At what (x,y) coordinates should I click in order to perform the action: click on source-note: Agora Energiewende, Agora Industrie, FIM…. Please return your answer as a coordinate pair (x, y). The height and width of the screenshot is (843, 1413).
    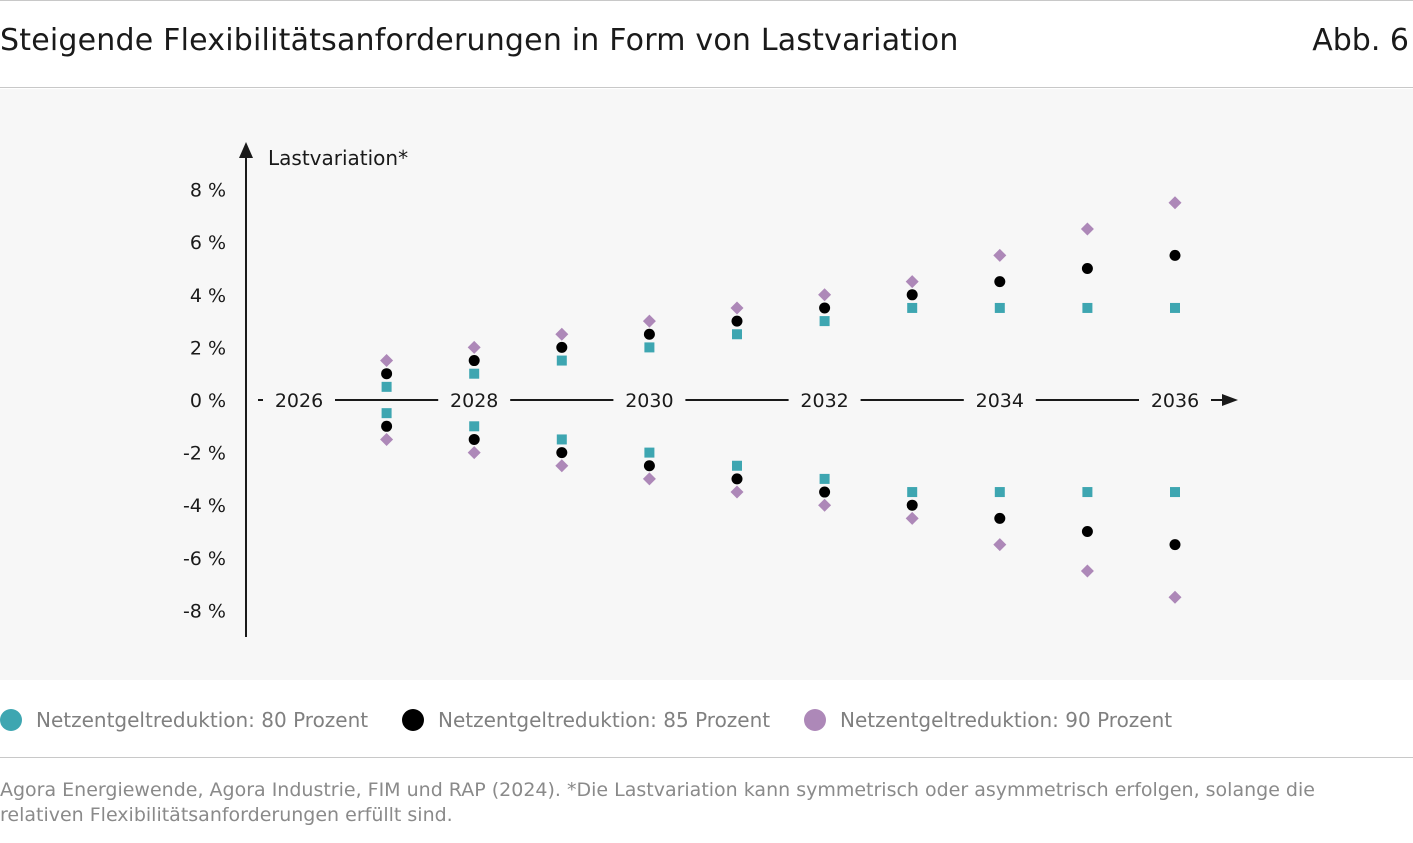
    Looking at the image, I should click on (657, 802).